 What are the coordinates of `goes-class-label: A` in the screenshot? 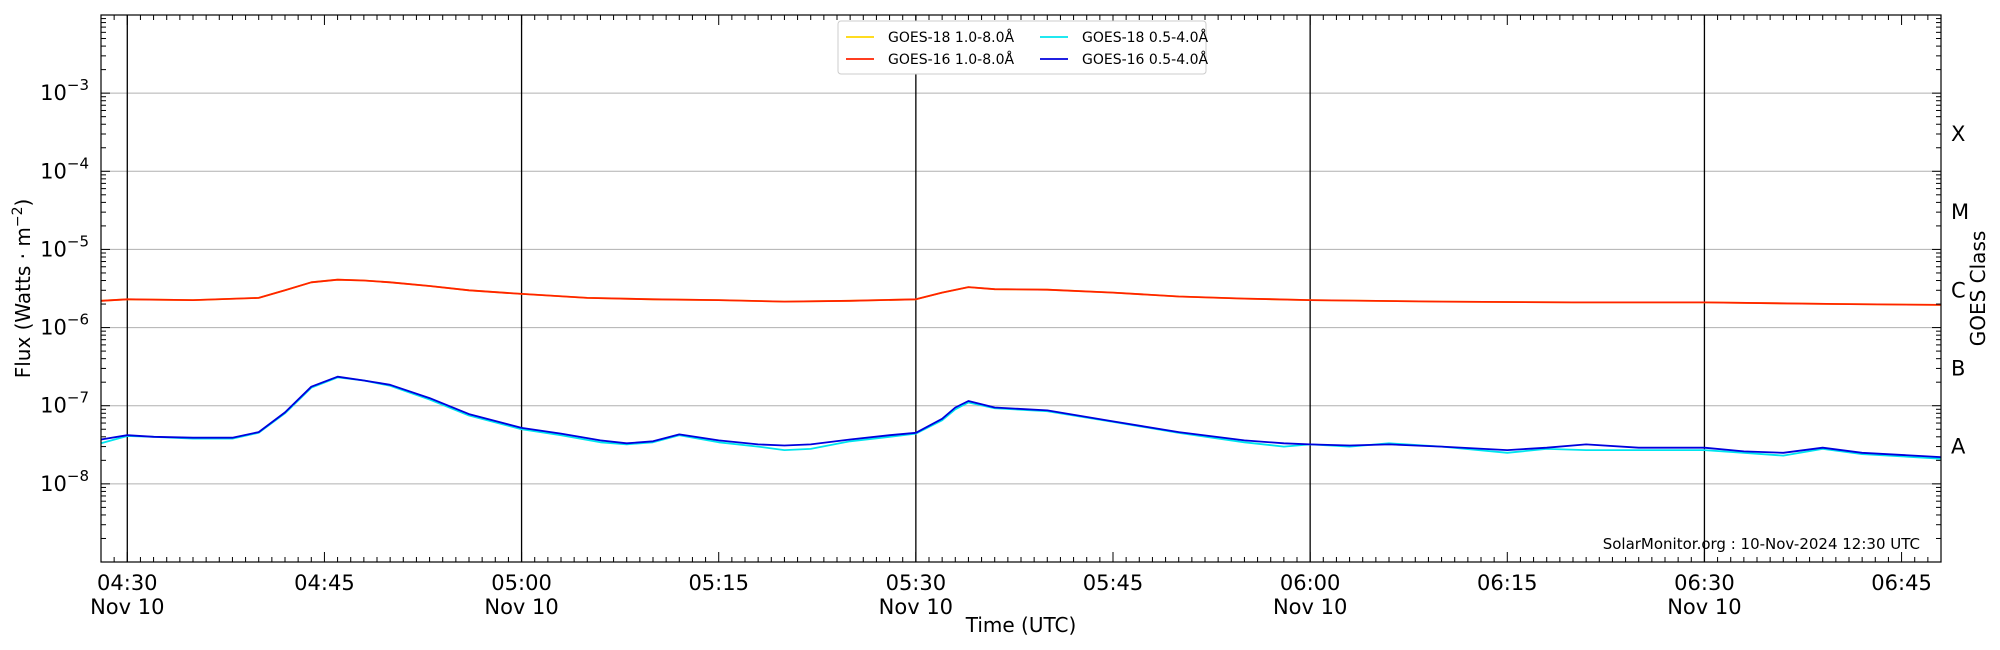 It's located at (1958, 447).